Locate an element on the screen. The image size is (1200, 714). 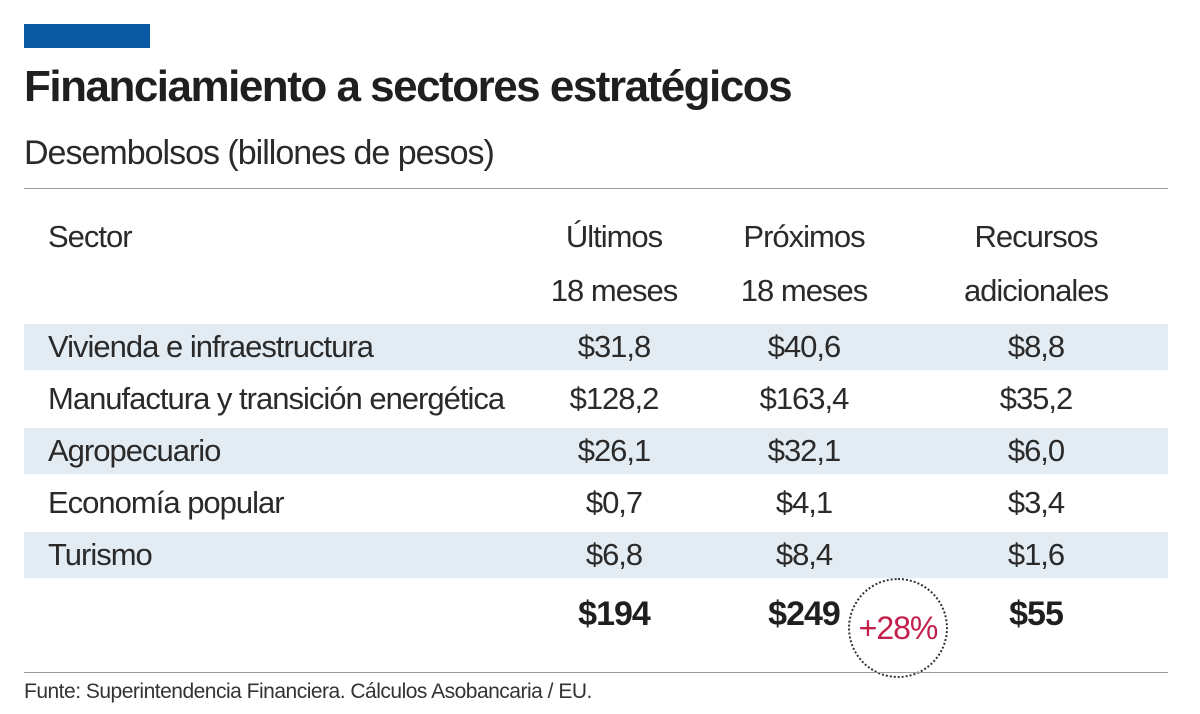
sector-cell: Economía popular is located at coordinates (274, 503).